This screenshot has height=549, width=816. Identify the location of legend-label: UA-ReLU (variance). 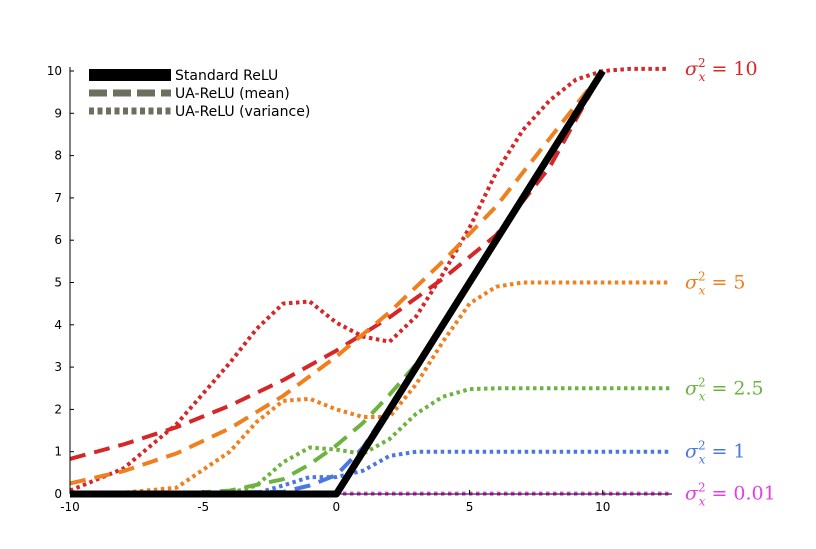
(242, 112).